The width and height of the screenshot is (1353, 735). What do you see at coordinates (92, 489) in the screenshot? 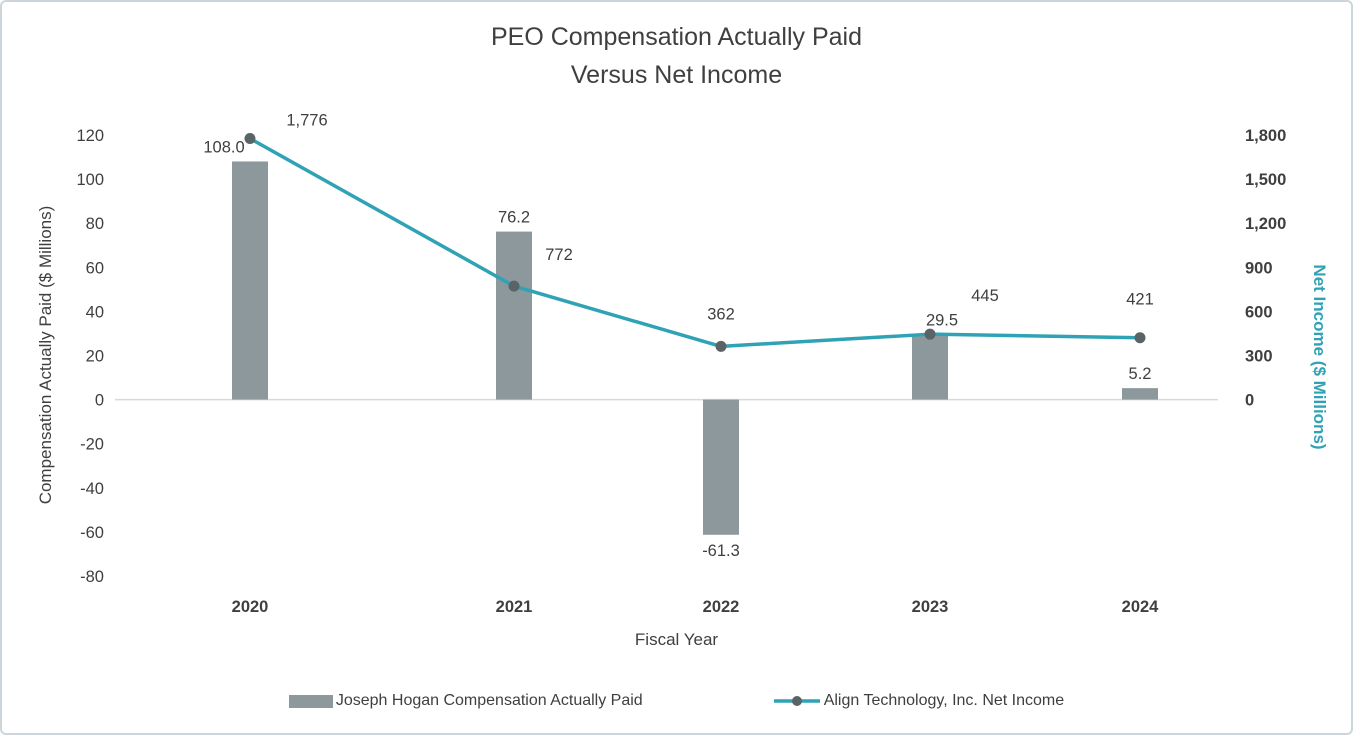
I see `left-tick--40: -40` at bounding box center [92, 489].